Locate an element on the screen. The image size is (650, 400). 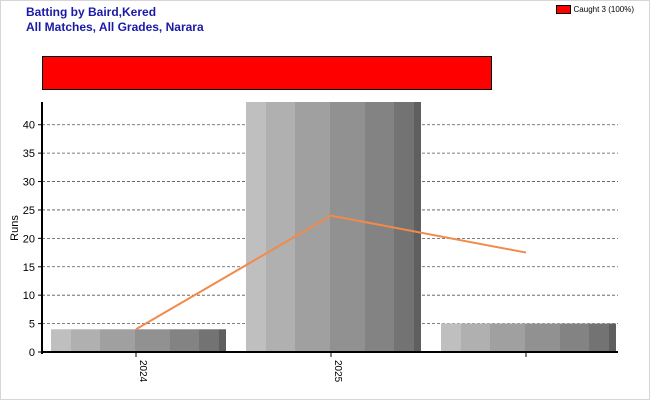
y-tick-label: 40 is located at coordinates (29, 126).